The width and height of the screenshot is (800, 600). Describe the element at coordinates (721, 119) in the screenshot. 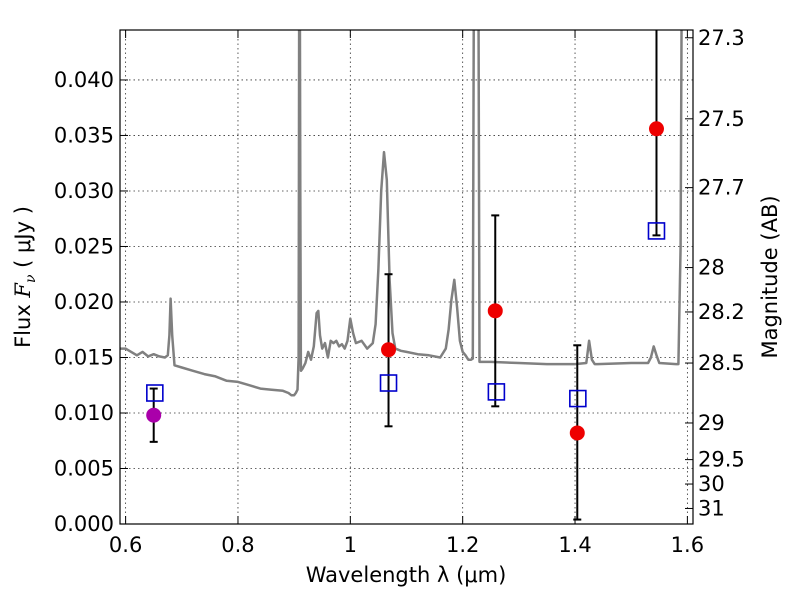

I see `y2-tick-label: 27.5` at that location.